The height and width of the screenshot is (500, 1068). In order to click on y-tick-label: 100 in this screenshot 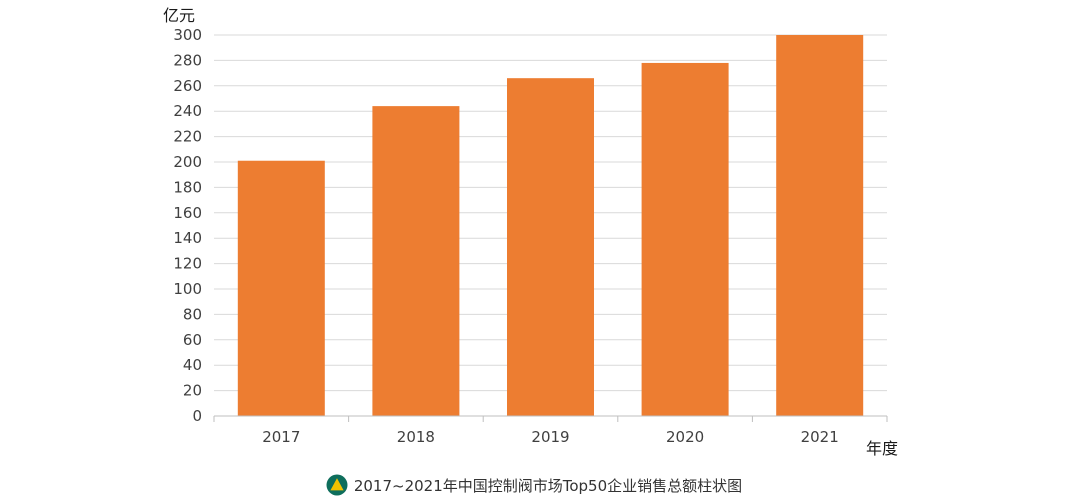, I will do `click(187, 289)`.